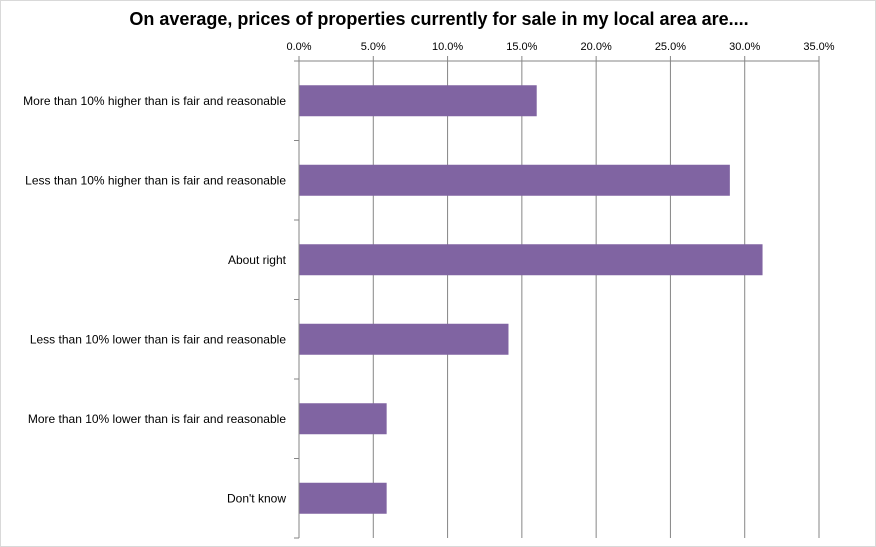  Describe the element at coordinates (744, 47) in the screenshot. I see `x-tick-label: 30.0%` at that location.